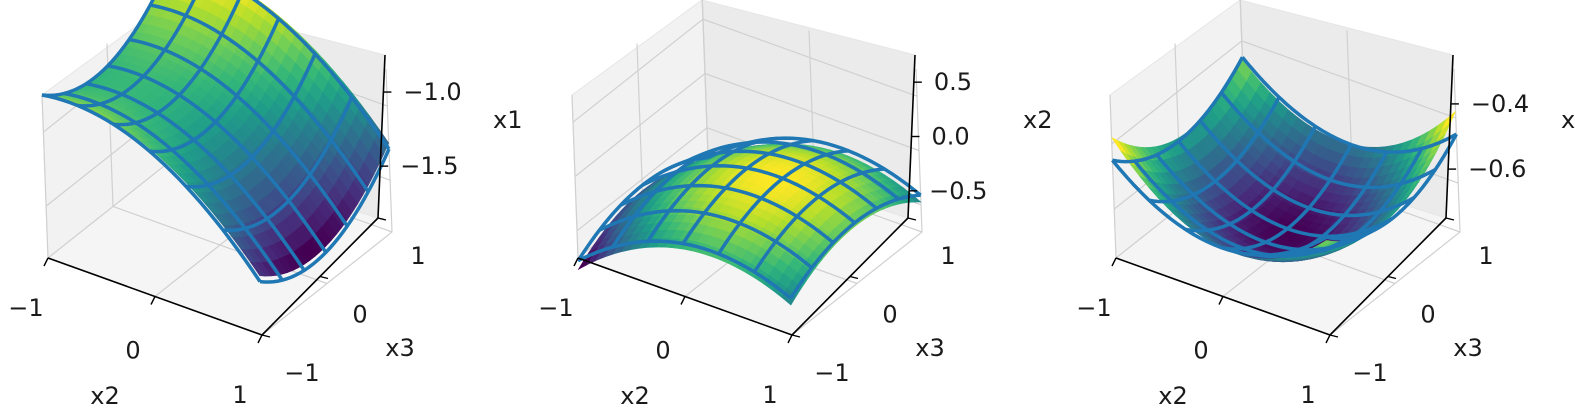  Describe the element at coordinates (507, 120) in the screenshot. I see `z-axis-label: x1` at that location.